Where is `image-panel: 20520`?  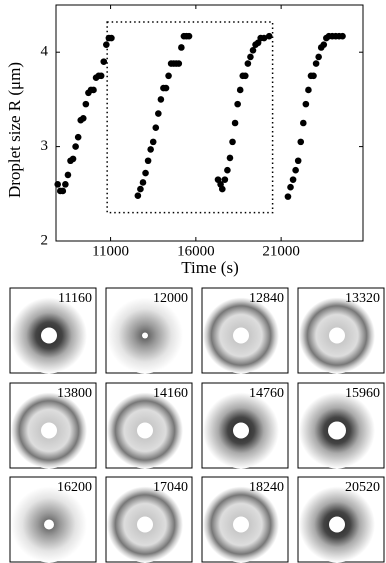
image-panel: 20520 is located at coordinates (341, 519).